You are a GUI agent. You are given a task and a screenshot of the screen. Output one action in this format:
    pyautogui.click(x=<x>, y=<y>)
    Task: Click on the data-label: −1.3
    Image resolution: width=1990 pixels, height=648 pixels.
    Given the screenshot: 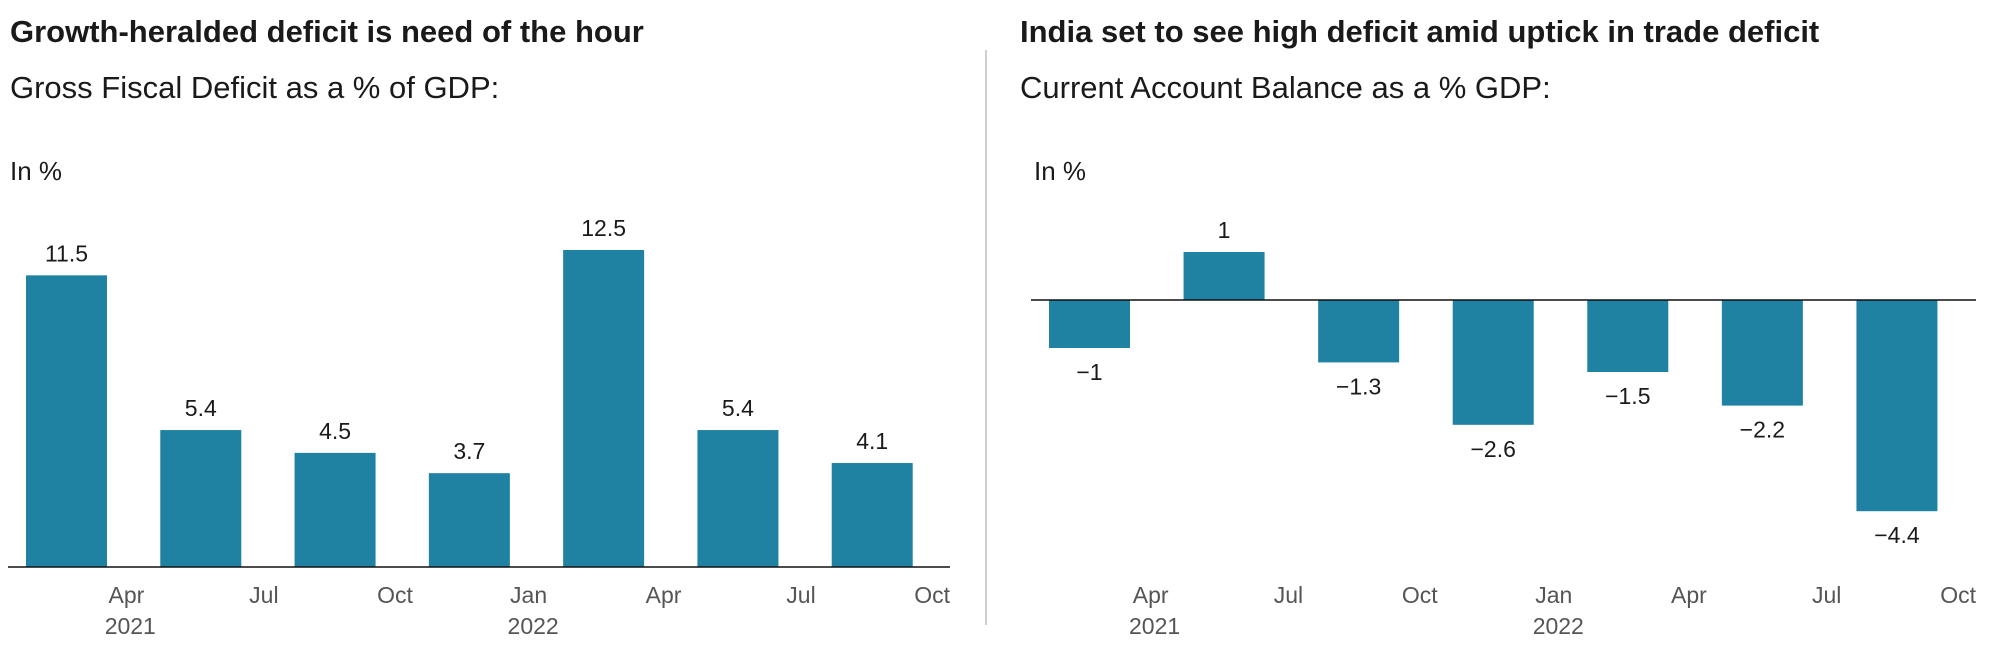 What is the action you would take?
    pyautogui.click(x=1358, y=386)
    